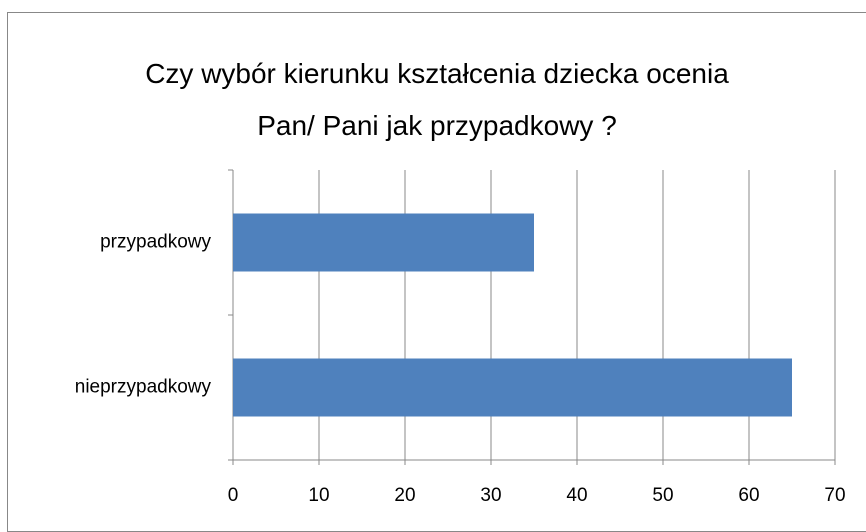 This screenshot has width=866, height=532. I want to click on x-tick-label: 20, so click(404, 495).